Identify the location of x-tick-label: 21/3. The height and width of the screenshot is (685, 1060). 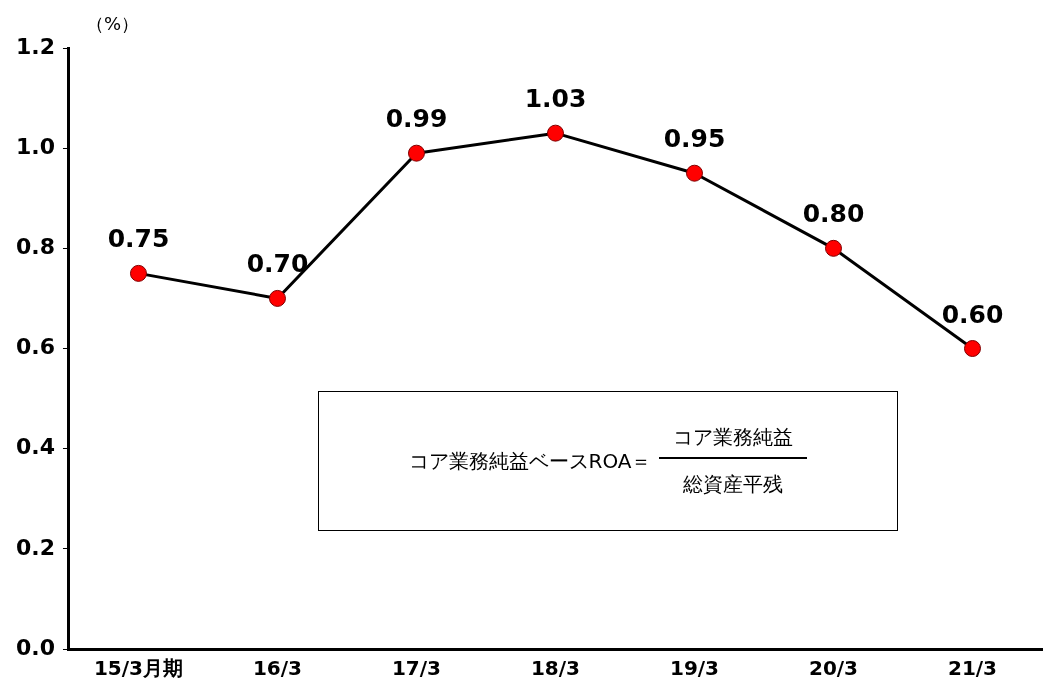
(972, 668).